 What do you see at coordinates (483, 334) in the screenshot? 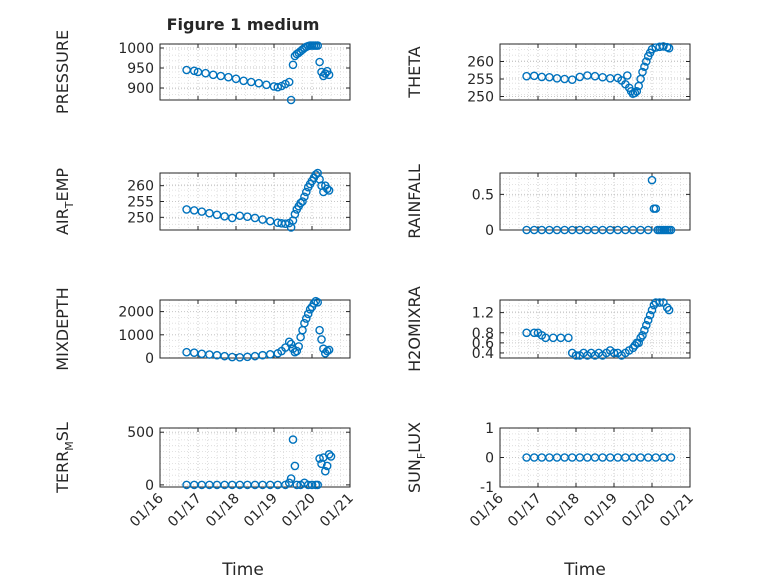
I see `y-tick-label: 0.8` at bounding box center [483, 334].